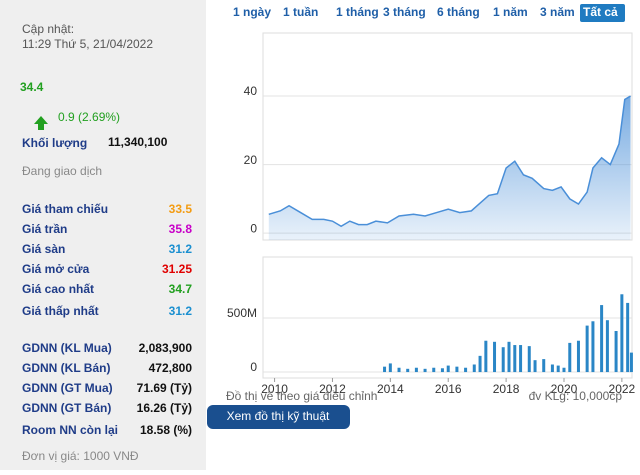 This screenshot has width=640, height=475. I want to click on stat-value: 33.5, so click(181, 209).